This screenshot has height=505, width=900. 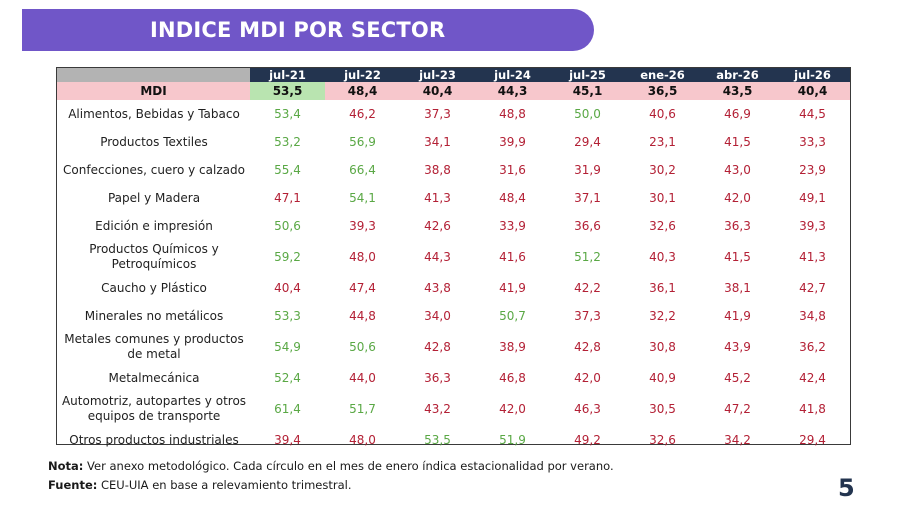 What do you see at coordinates (437, 316) in the screenshot?
I see `value-cell: 34,0` at bounding box center [437, 316].